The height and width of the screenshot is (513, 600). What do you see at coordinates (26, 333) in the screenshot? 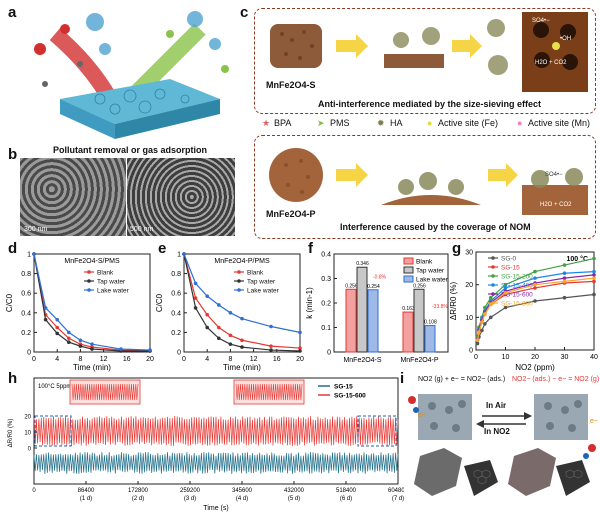
I see `y-tick-label: 0.2` at bounding box center [26, 333].